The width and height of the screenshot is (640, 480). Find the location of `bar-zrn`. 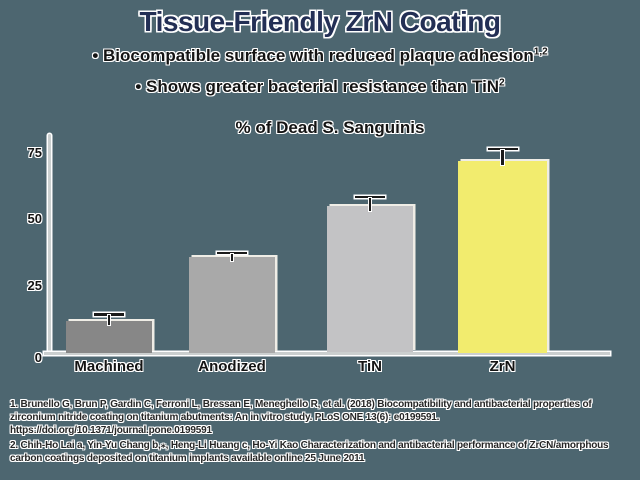

bar-zrn is located at coordinates (502, 256).